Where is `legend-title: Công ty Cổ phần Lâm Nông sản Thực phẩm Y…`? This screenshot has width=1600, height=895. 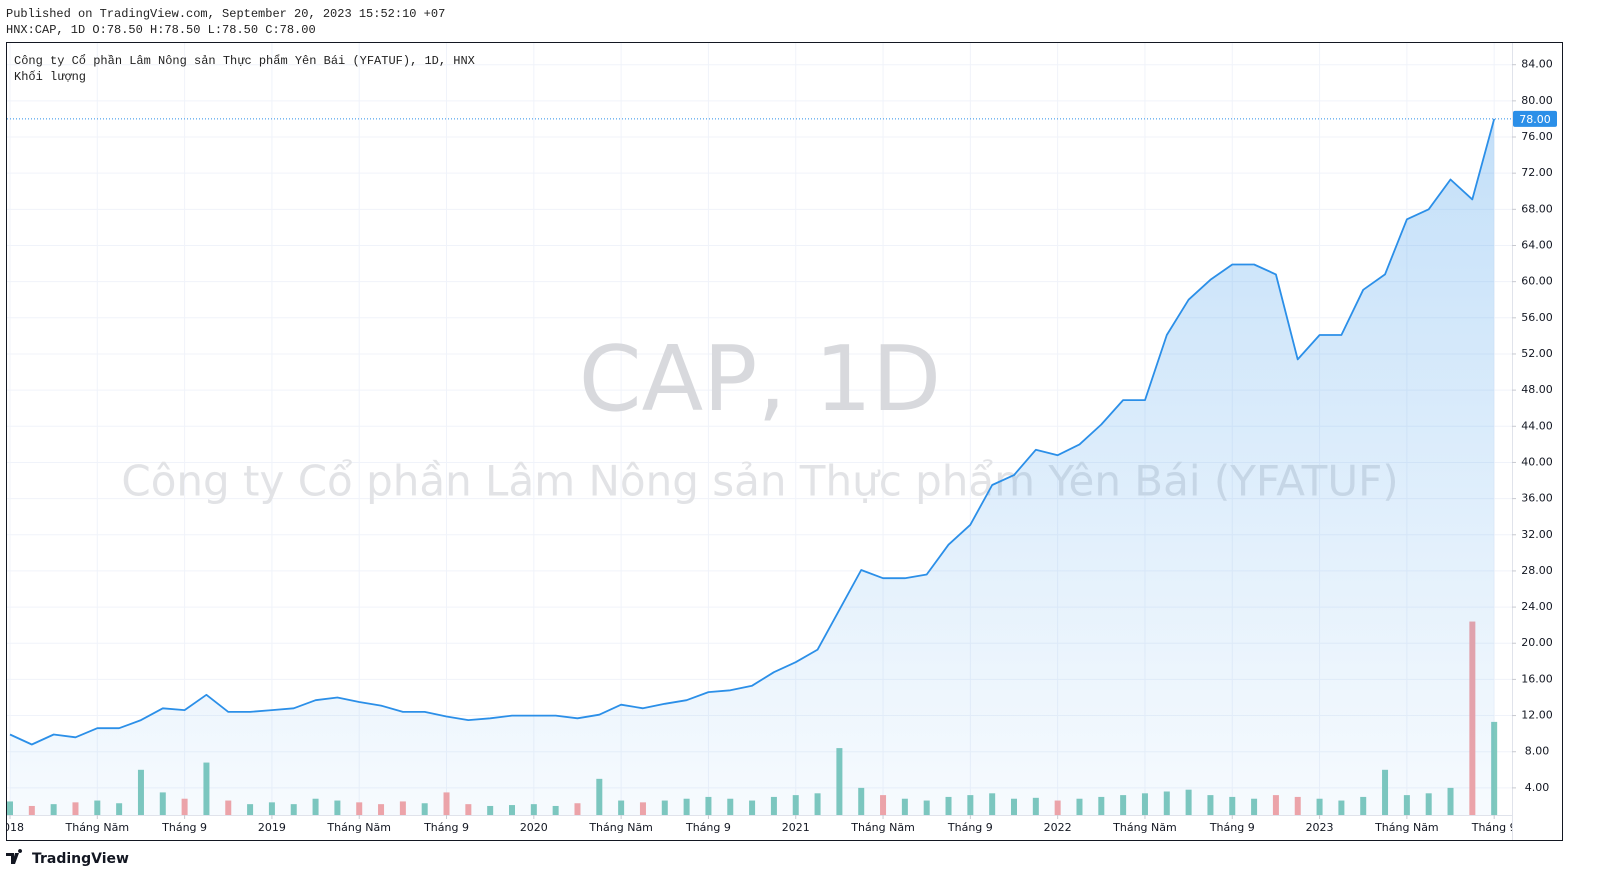 legend-title: Công ty Cổ phần Lâm Nông sản Thực phẩm Y… is located at coordinates (244, 60).